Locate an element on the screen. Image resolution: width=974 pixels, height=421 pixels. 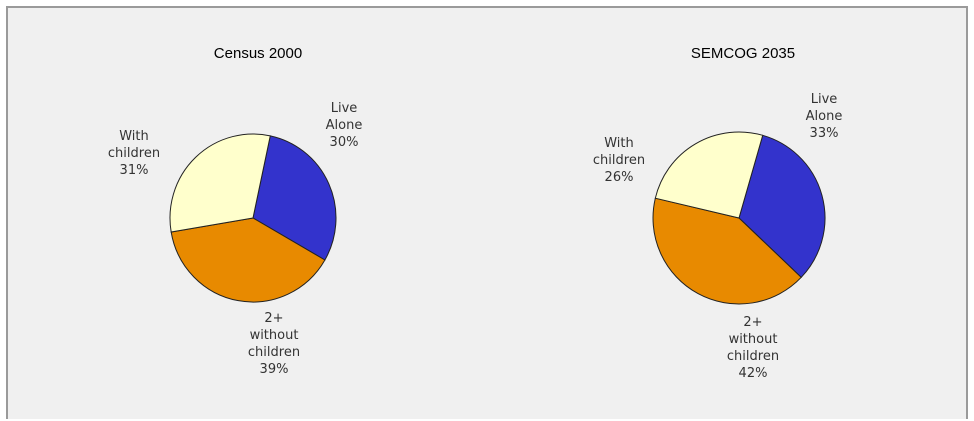
slice-label-live-alone: Live Alone 30% is located at coordinates (344, 125).